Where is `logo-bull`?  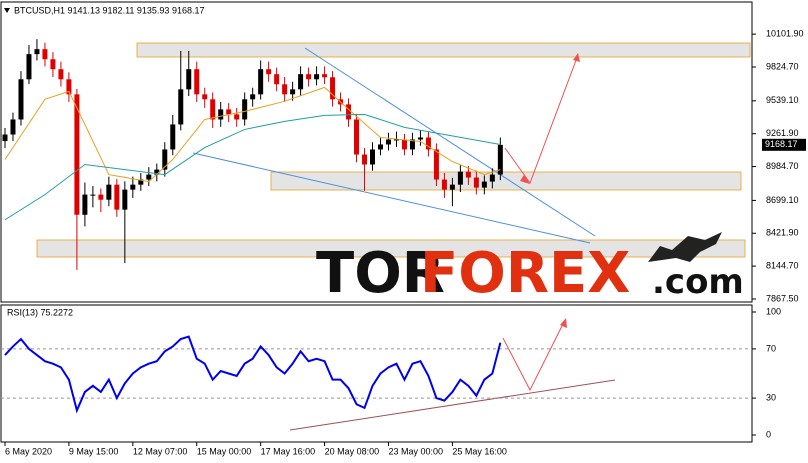 logo-bull is located at coordinates (685, 247).